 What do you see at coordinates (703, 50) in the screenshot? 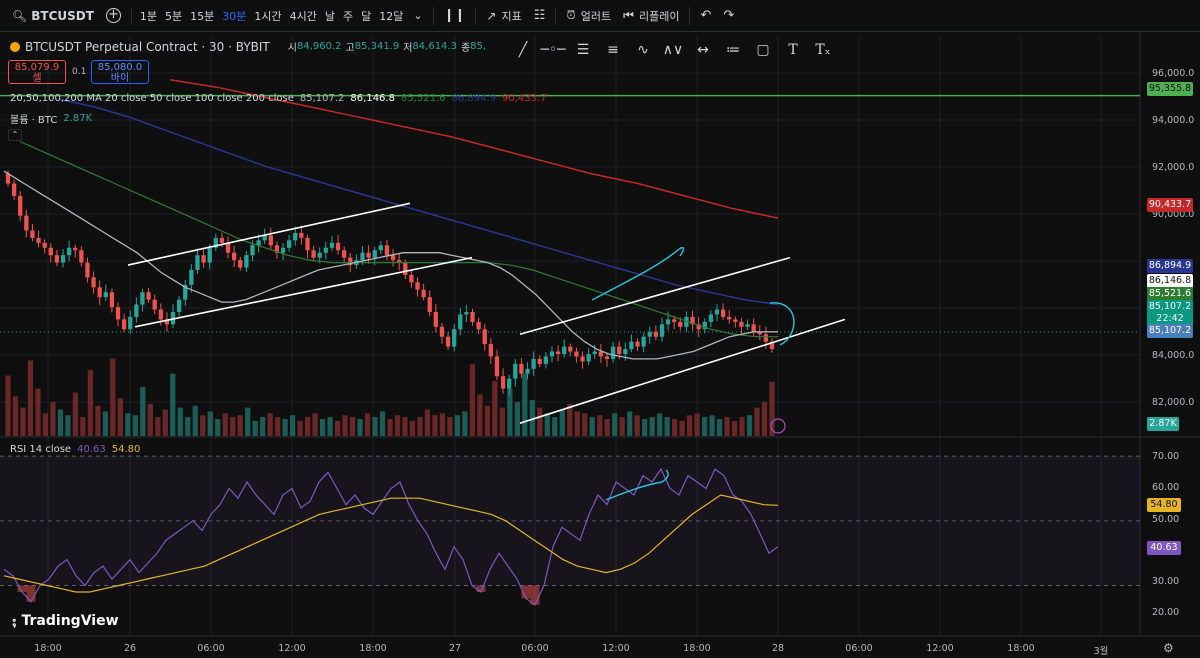
I see `ruler-tool: ↔` at bounding box center [703, 50].